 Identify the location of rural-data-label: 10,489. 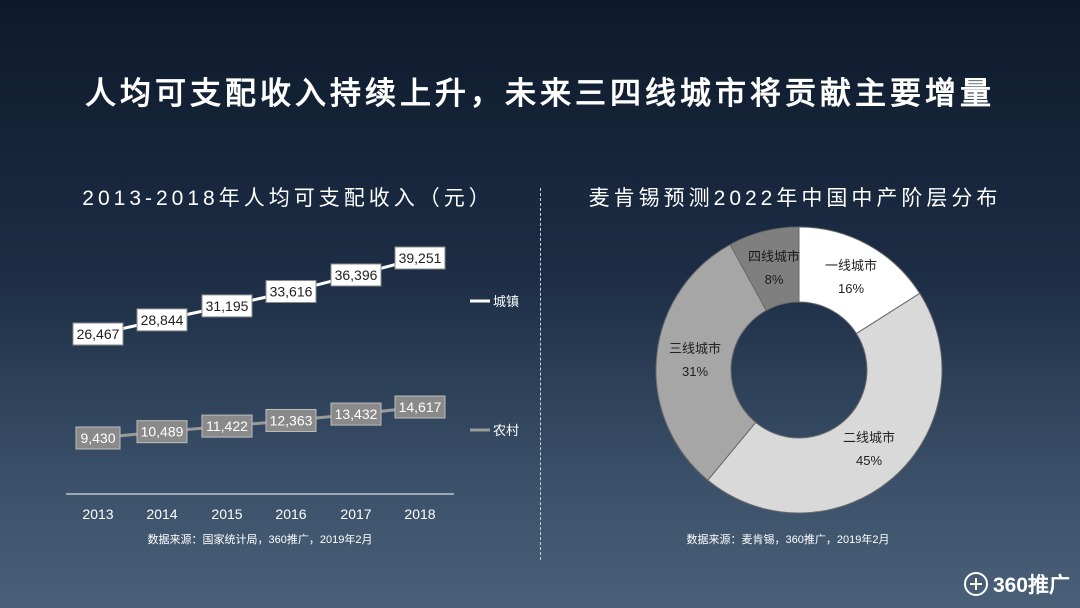
(162, 432).